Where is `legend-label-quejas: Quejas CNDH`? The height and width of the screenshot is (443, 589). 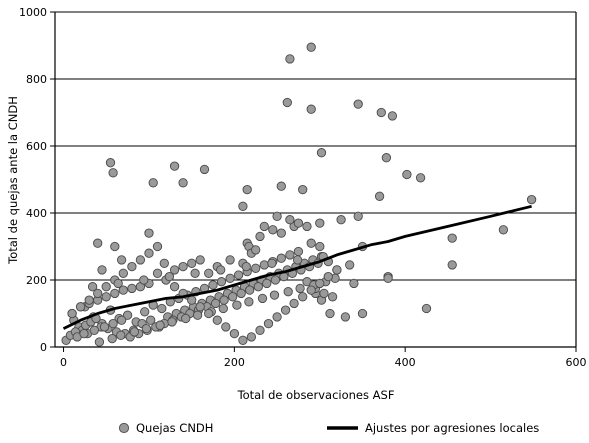 legend-label-quejas: Quejas CNDH is located at coordinates (174, 428).